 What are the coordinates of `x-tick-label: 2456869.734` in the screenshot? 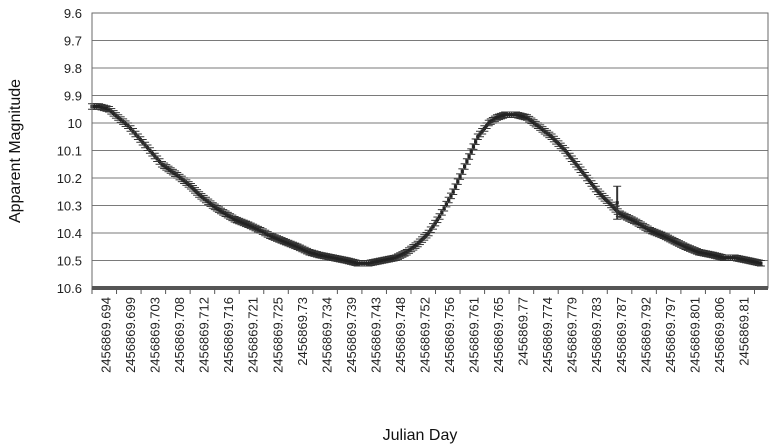 It's located at (326, 335).